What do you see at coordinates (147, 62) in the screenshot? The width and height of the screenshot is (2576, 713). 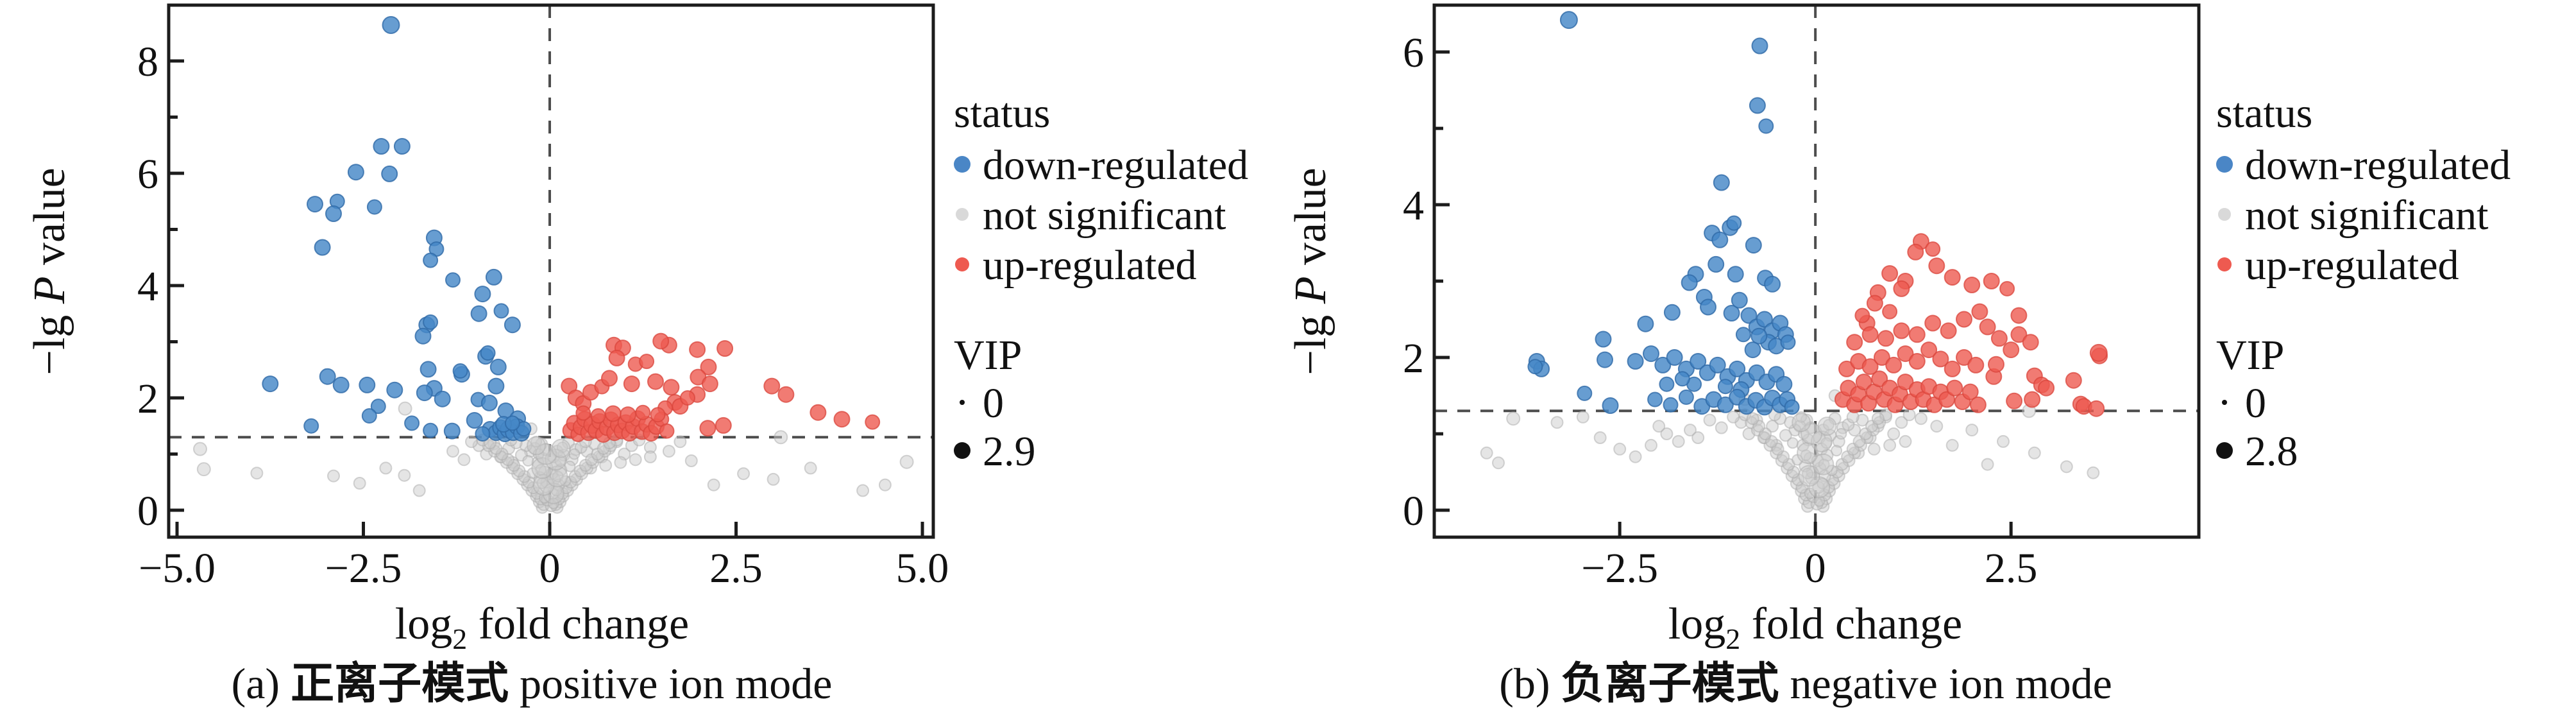 I see `y-tick-label: 8` at bounding box center [147, 62].